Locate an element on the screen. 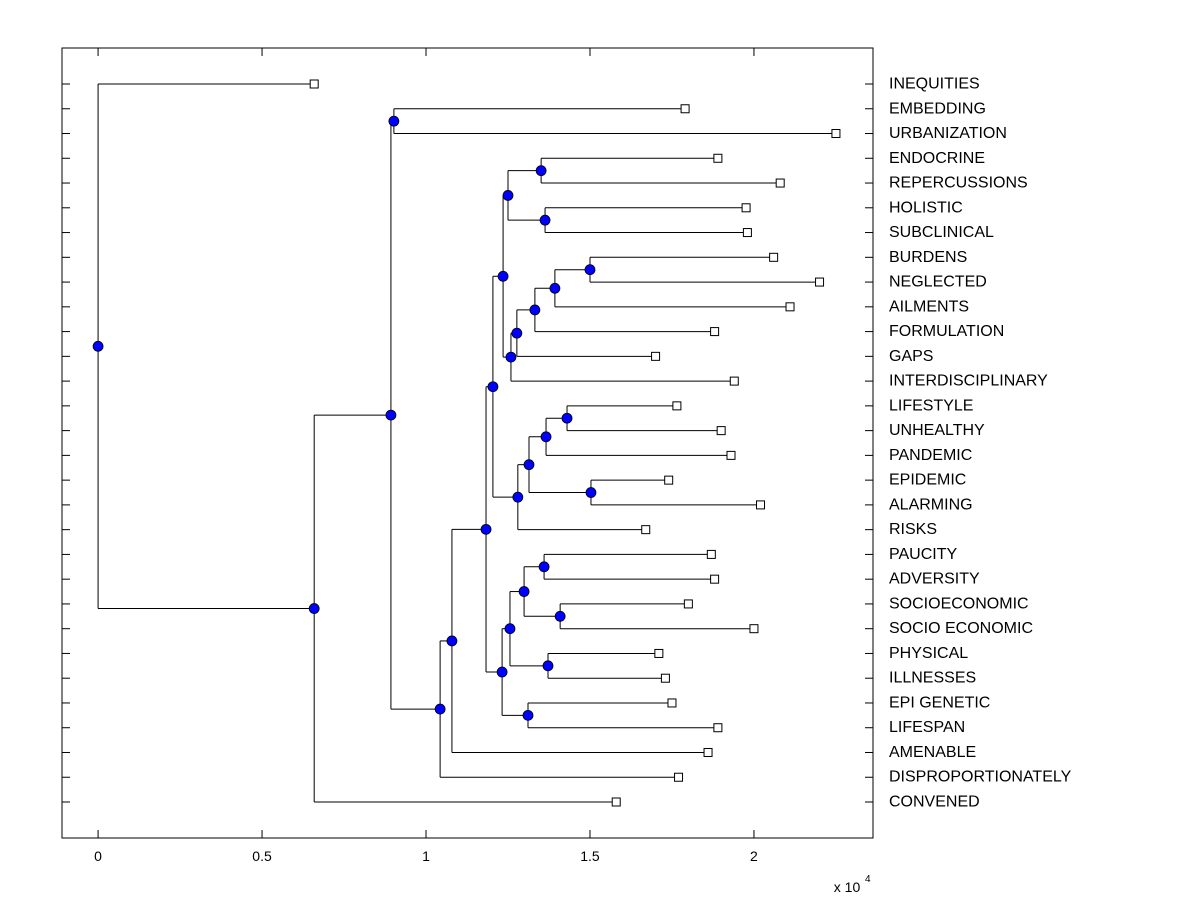 This screenshot has height=900, width=1200. x-tick-label: 0.5 is located at coordinates (262, 856).